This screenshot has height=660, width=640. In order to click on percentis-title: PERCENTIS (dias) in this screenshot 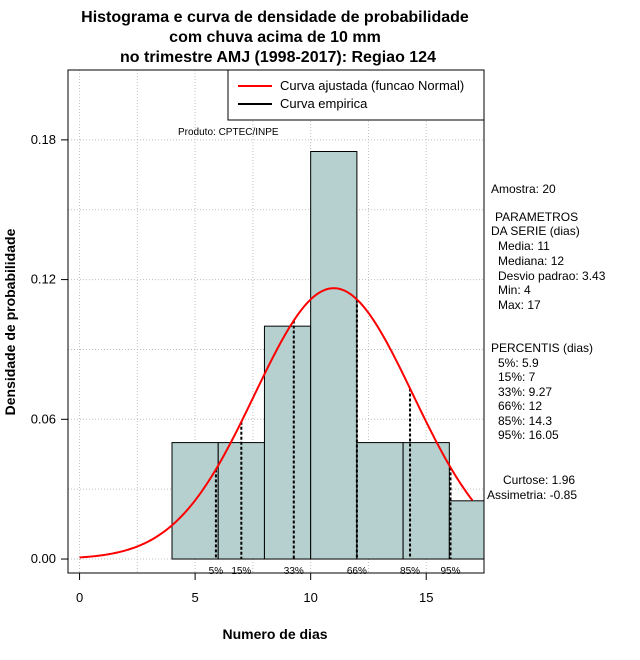, I will do `click(542, 348)`.